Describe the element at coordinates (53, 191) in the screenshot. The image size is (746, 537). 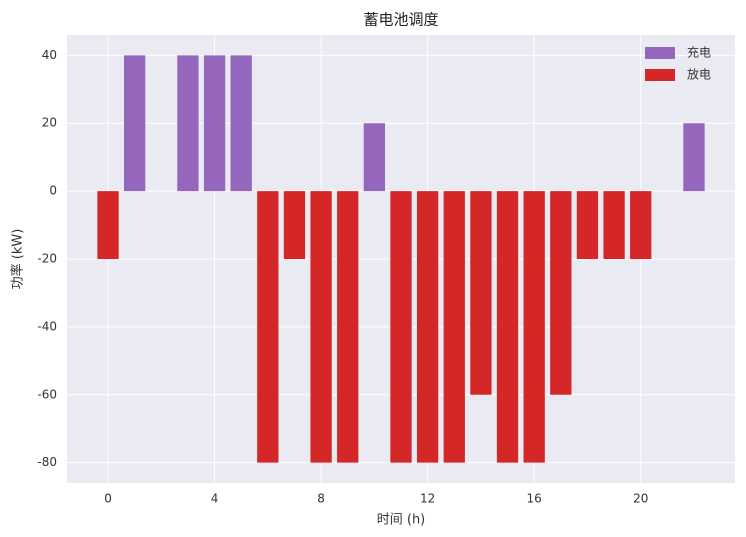
I see `y-tick-label: 0` at that location.